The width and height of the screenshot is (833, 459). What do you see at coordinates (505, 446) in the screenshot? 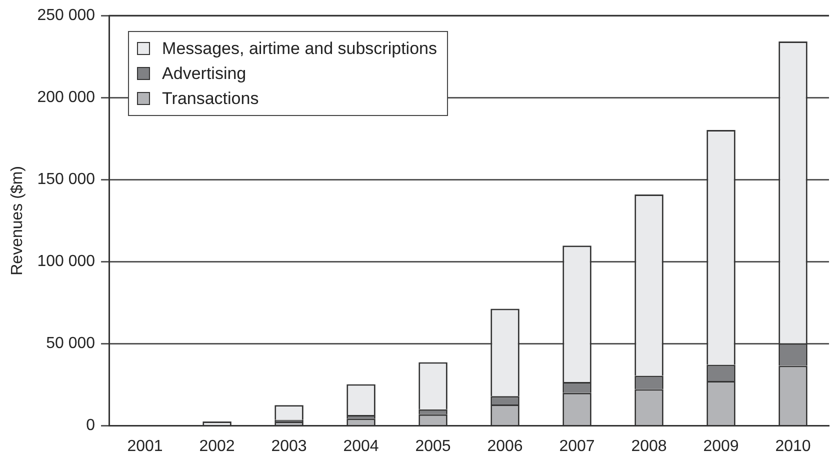
I see `x-tick-label: 2006` at bounding box center [505, 446].